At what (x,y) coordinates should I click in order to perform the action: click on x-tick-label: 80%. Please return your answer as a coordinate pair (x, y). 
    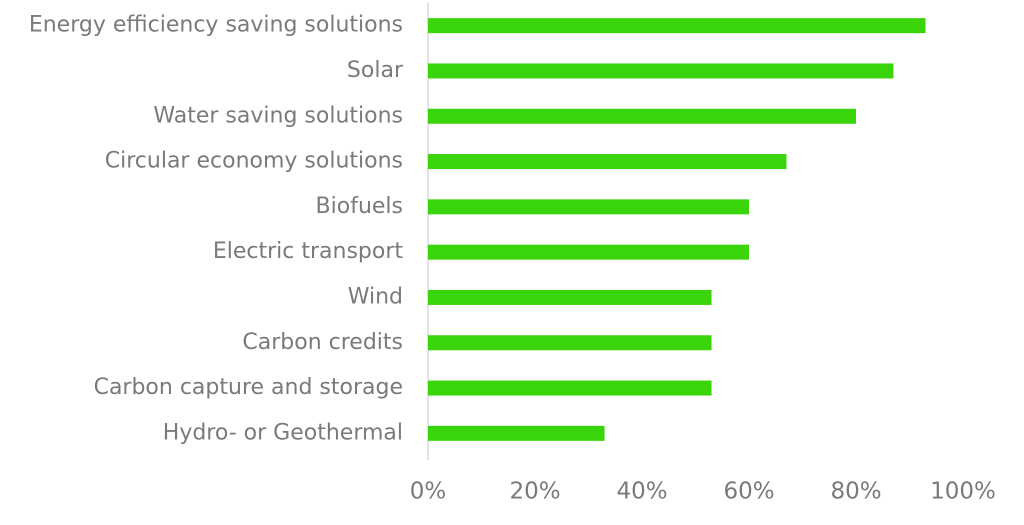
    Looking at the image, I should click on (855, 492).